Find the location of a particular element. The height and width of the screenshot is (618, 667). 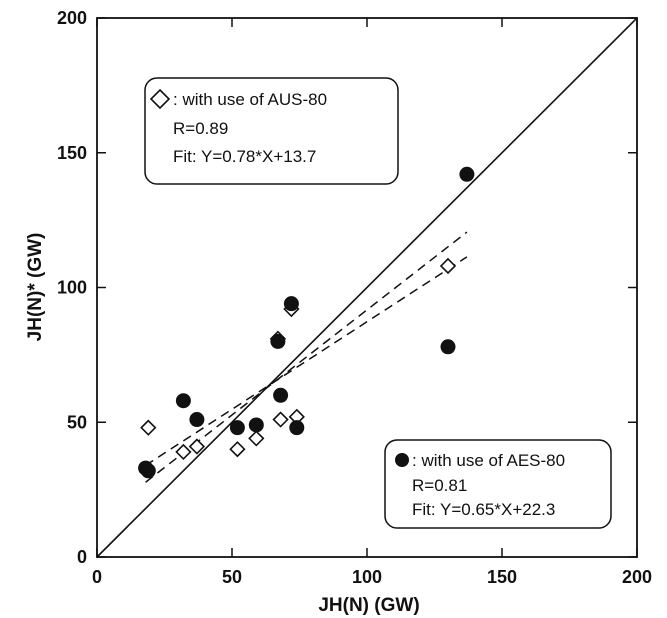

legend-aes-stat: R=0.81 is located at coordinates (439, 485).